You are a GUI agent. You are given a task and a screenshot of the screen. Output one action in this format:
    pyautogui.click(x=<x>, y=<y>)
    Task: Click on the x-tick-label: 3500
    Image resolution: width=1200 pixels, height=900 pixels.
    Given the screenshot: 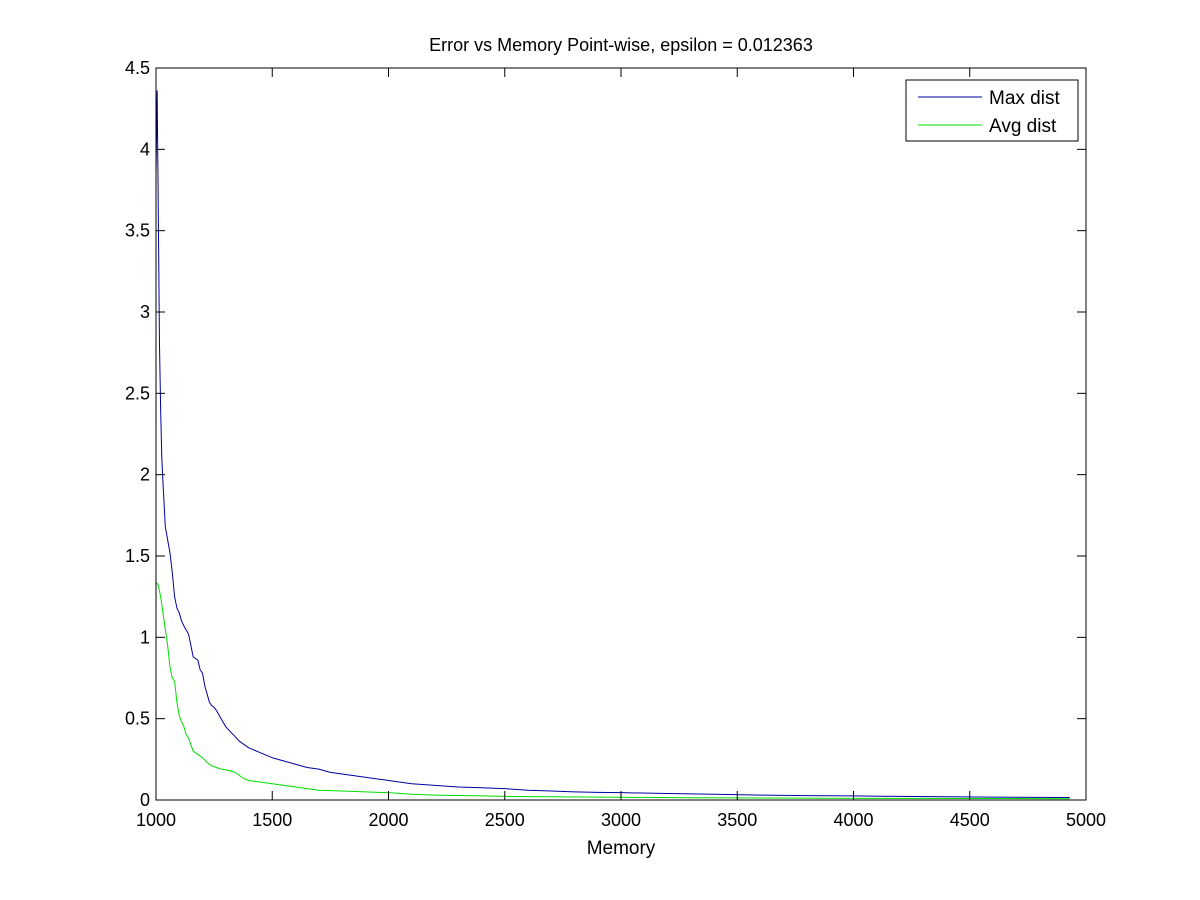 What is the action you would take?
    pyautogui.click(x=737, y=820)
    